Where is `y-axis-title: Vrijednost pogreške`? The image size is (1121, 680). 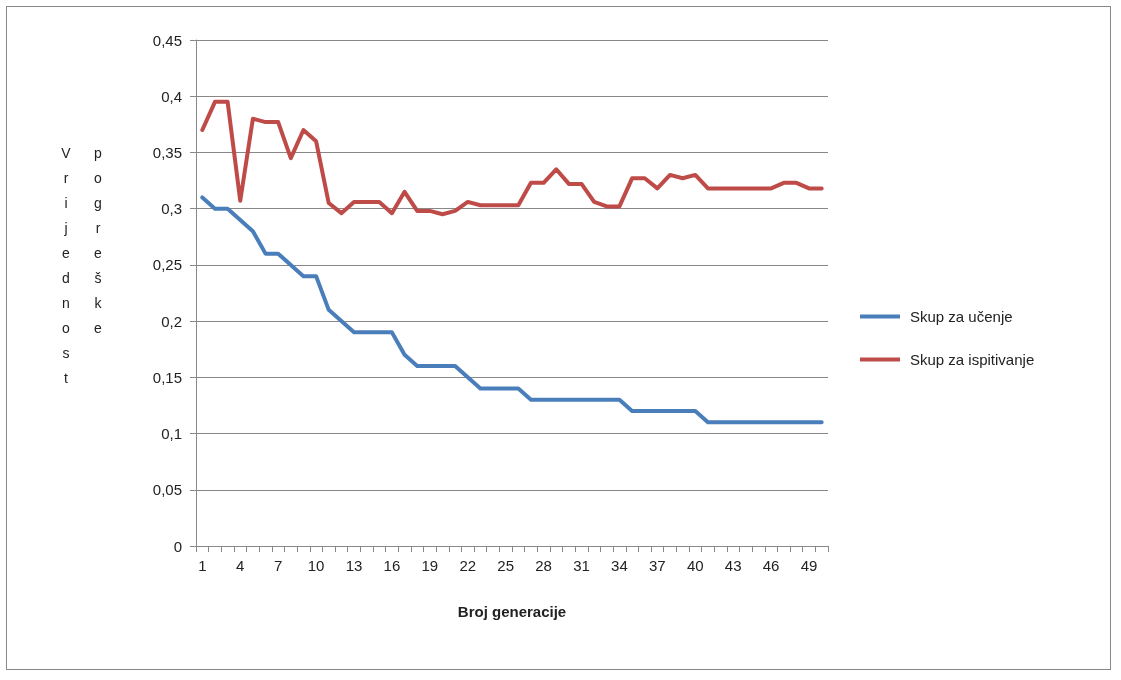
y-axis-title: Vrijednost pogreške is located at coordinates (82, 270).